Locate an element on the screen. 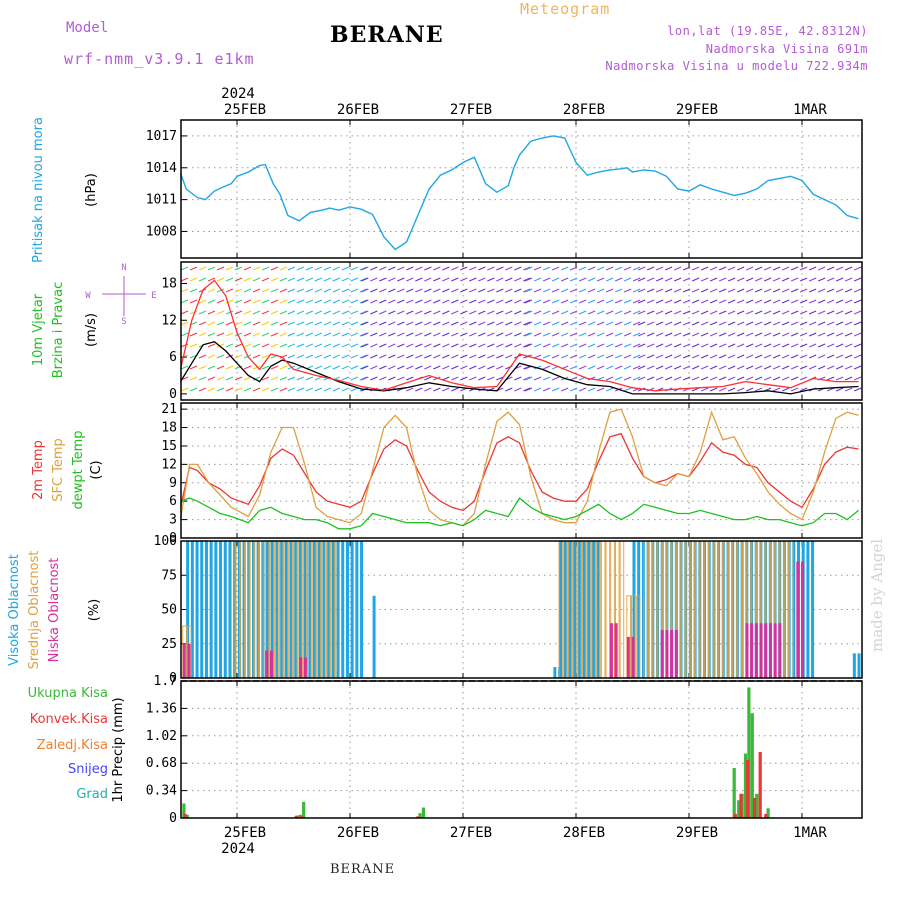  wind-axis-title-1: 10m Vjetar is located at coordinates (38, 329).